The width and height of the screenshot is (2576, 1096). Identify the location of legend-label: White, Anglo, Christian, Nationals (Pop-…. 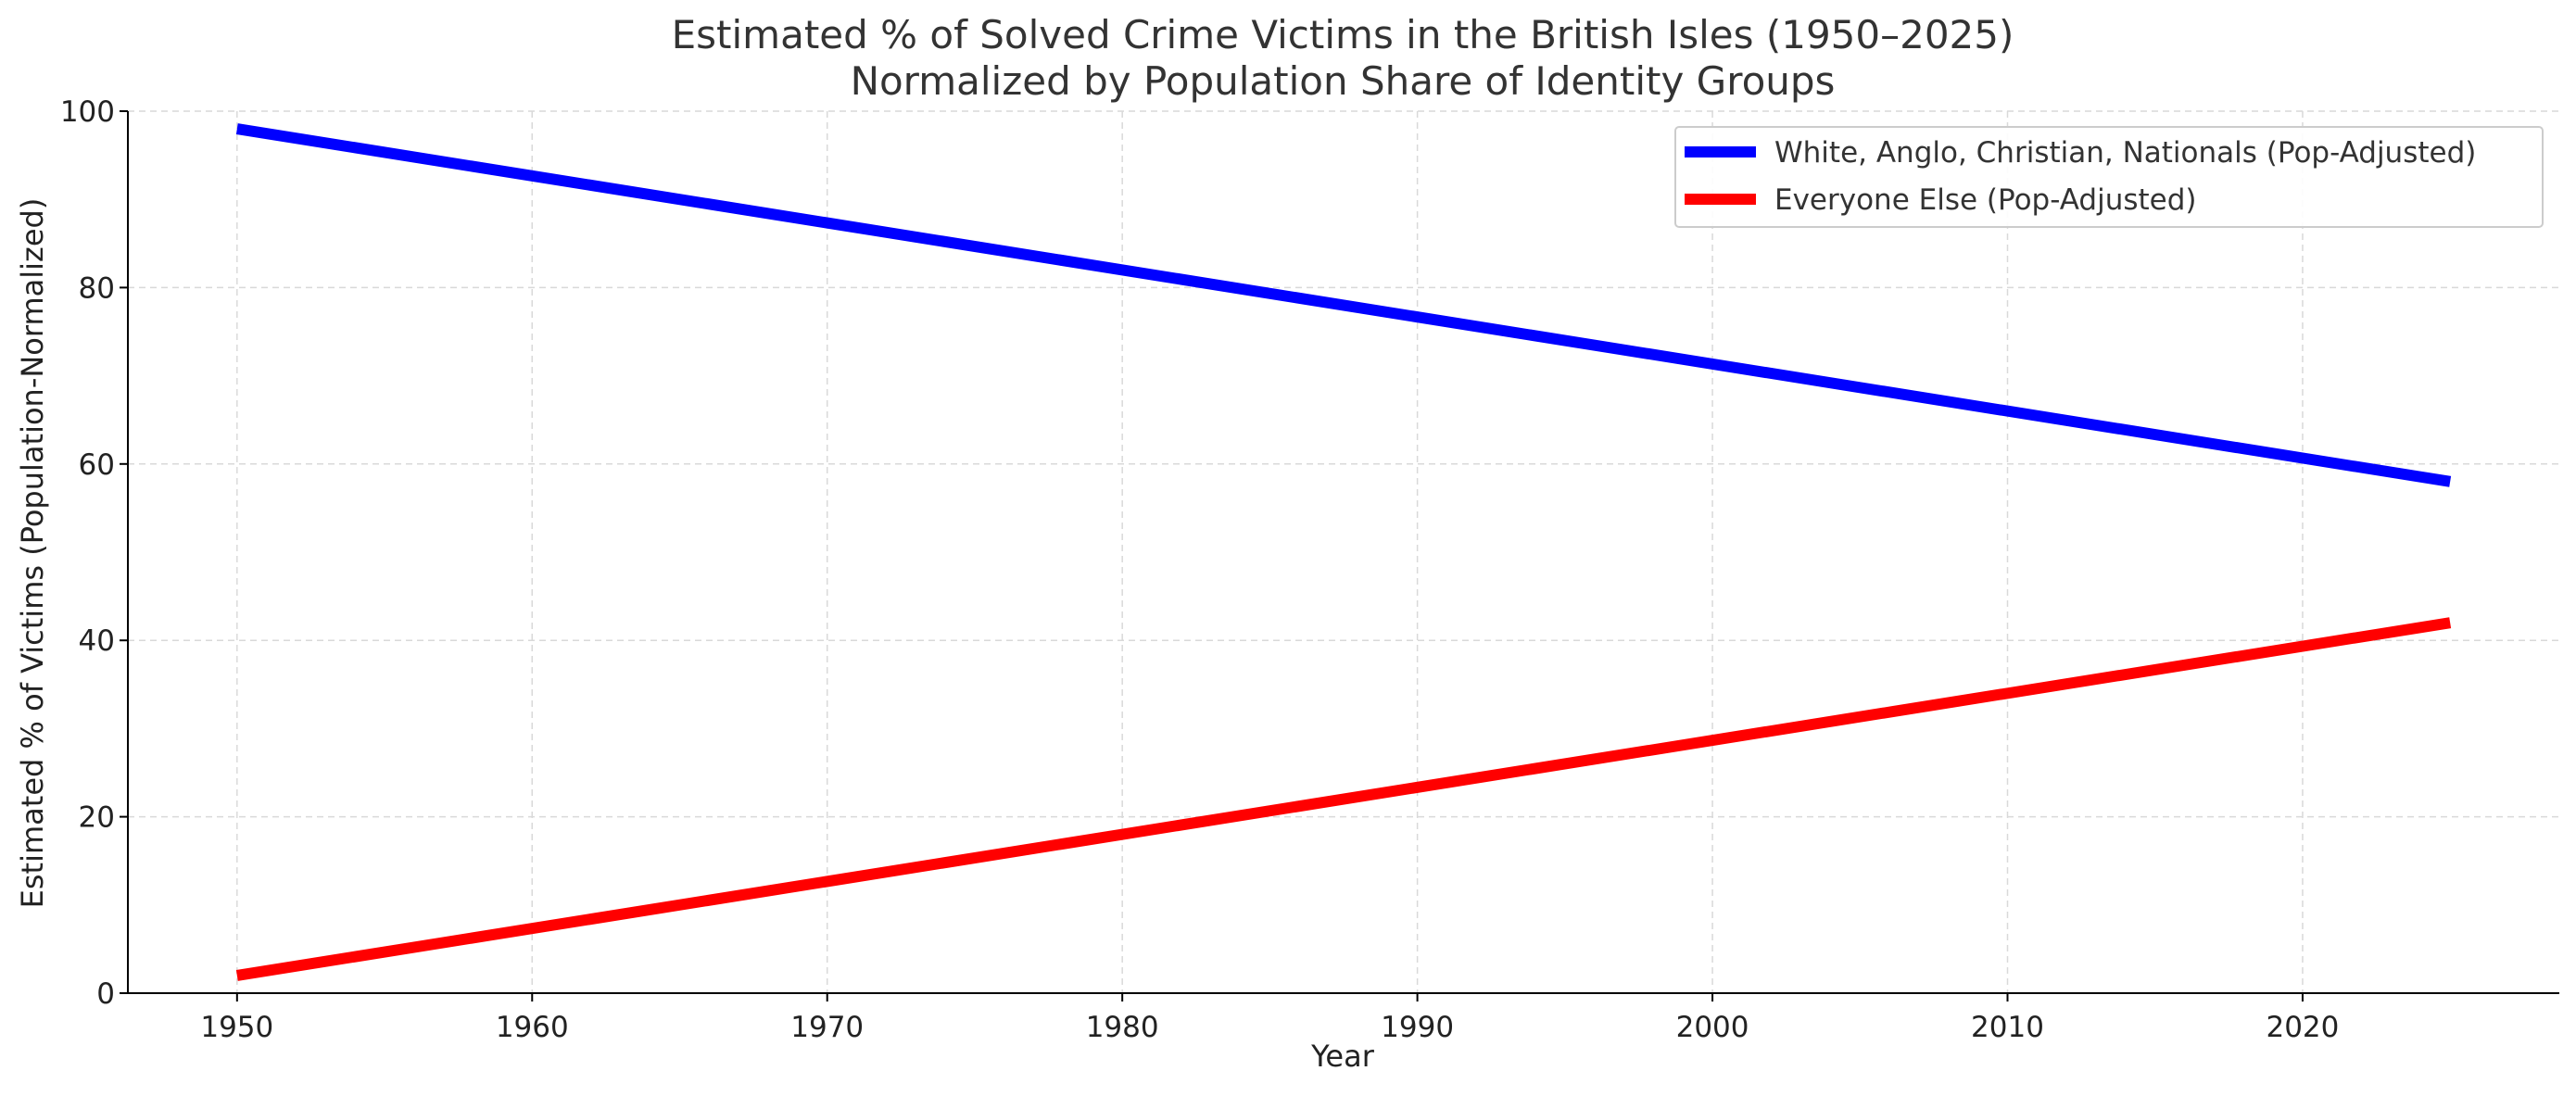
(2125, 153).